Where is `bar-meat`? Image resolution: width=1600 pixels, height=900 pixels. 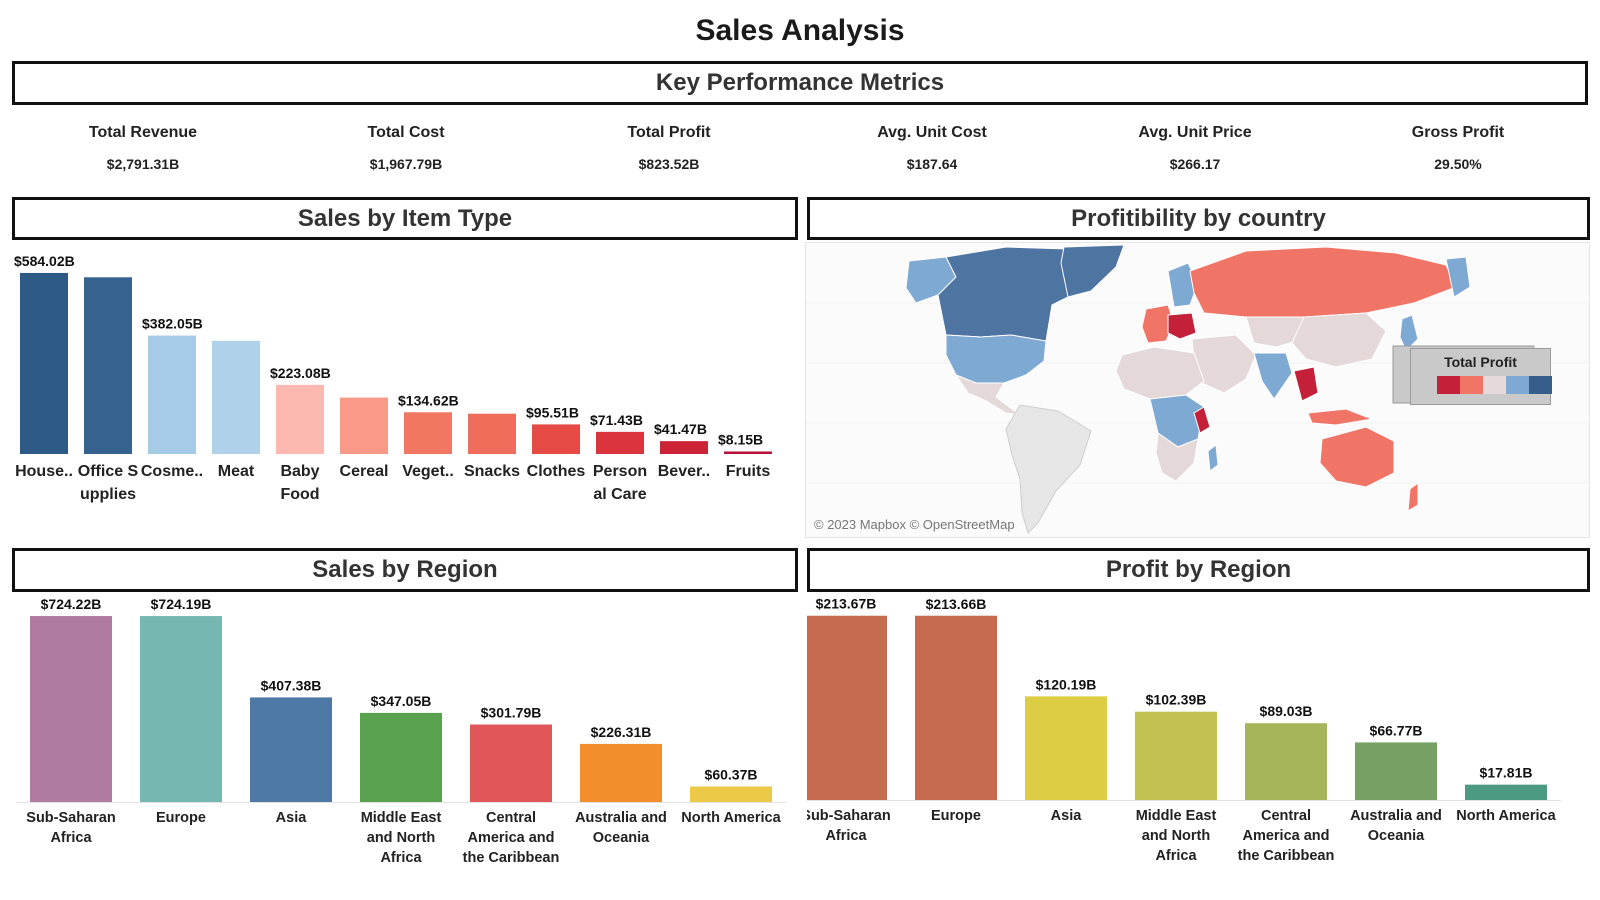
bar-meat is located at coordinates (236, 397).